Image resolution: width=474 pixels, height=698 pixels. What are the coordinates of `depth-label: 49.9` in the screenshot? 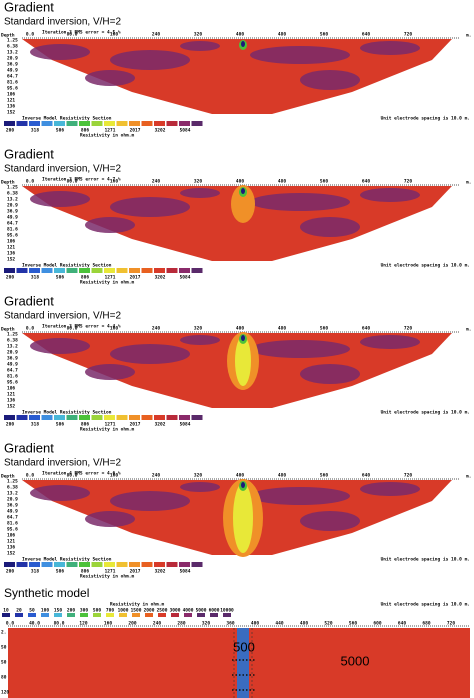 It's located at (12, 512).